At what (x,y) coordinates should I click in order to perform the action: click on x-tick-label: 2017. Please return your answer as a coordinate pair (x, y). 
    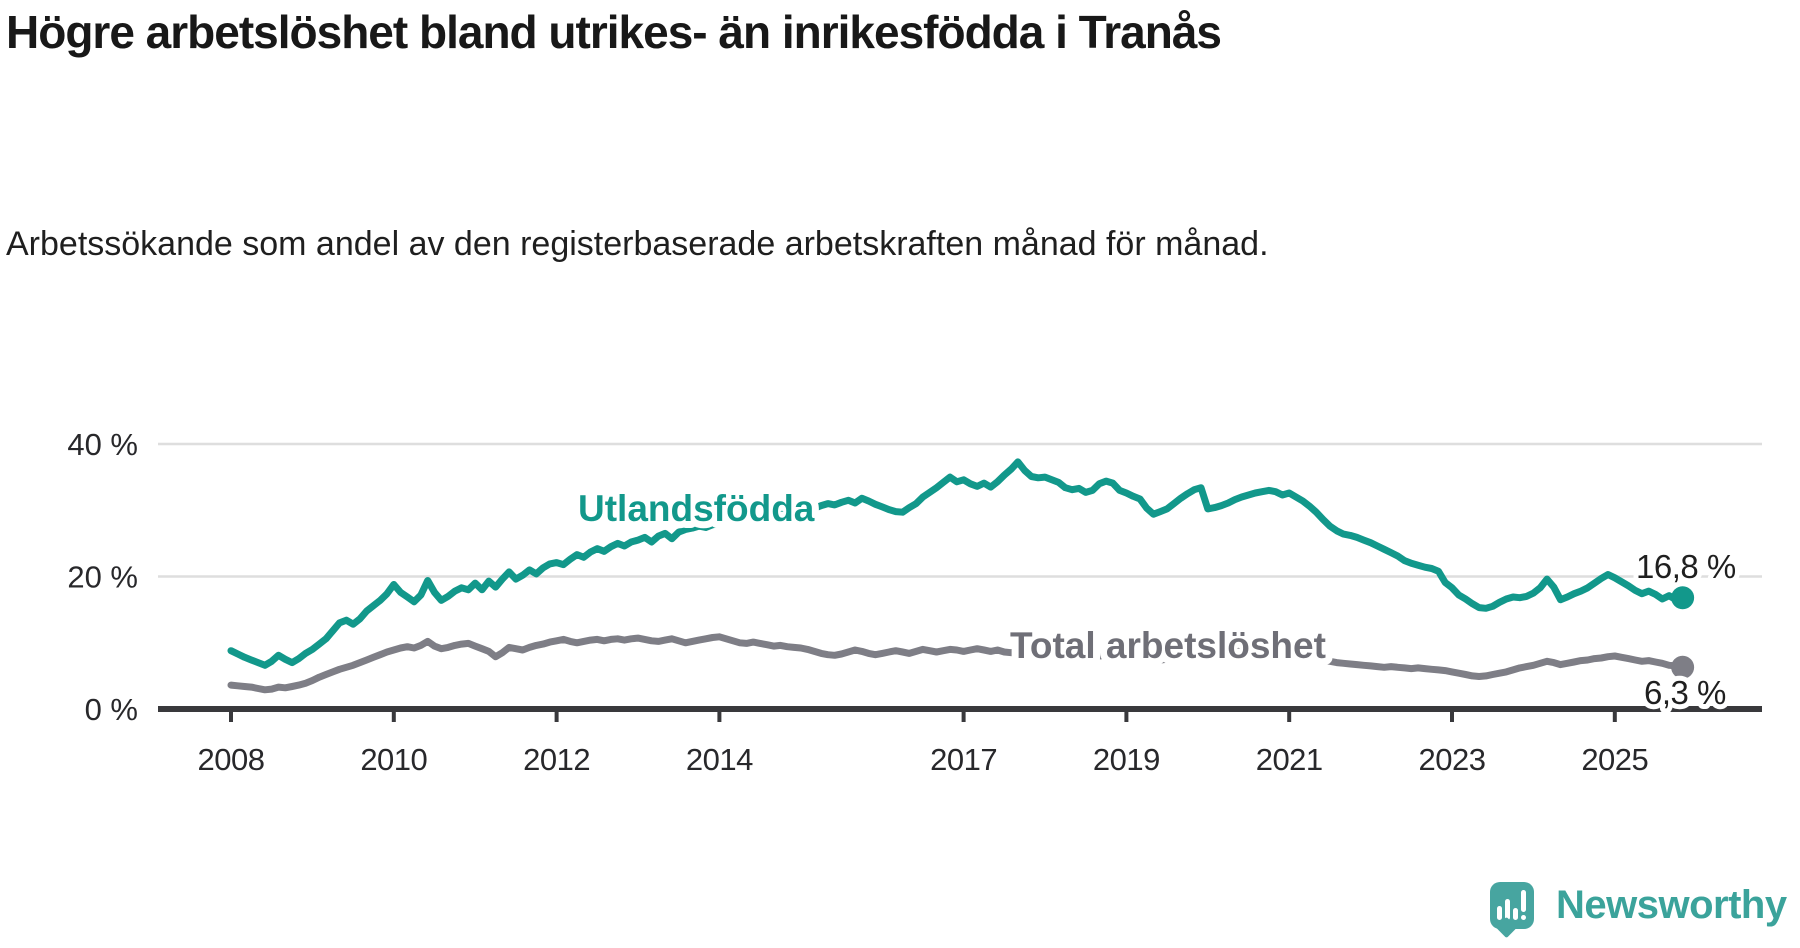
    Looking at the image, I should click on (963, 759).